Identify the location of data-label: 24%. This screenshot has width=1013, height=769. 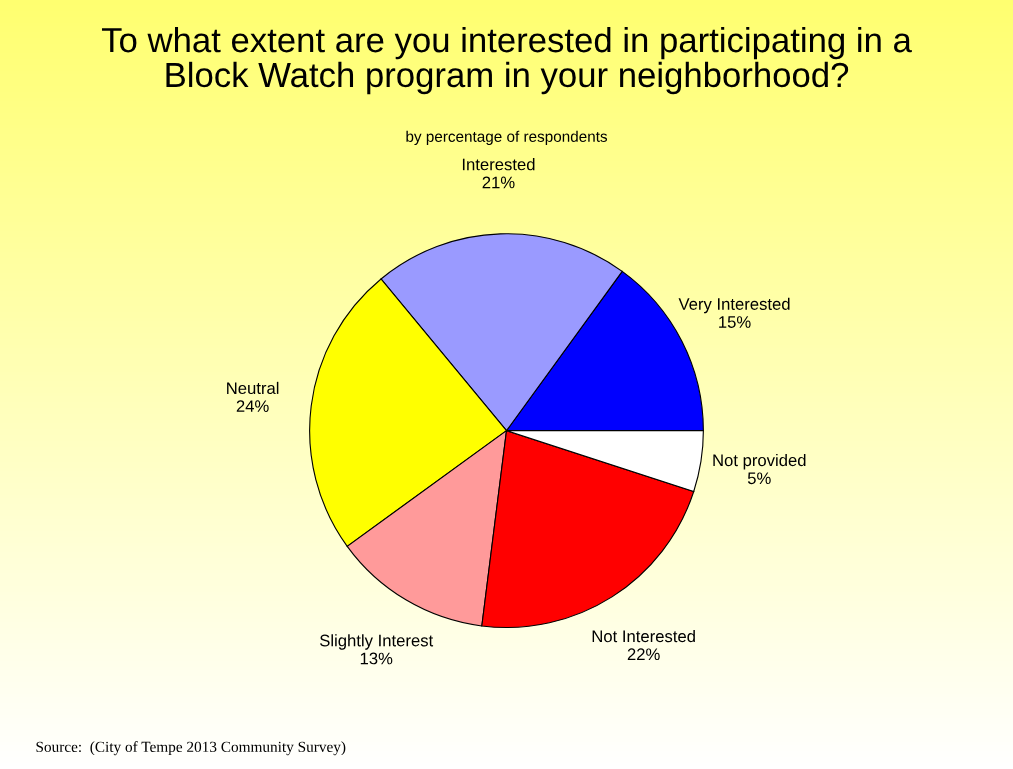
(252, 406).